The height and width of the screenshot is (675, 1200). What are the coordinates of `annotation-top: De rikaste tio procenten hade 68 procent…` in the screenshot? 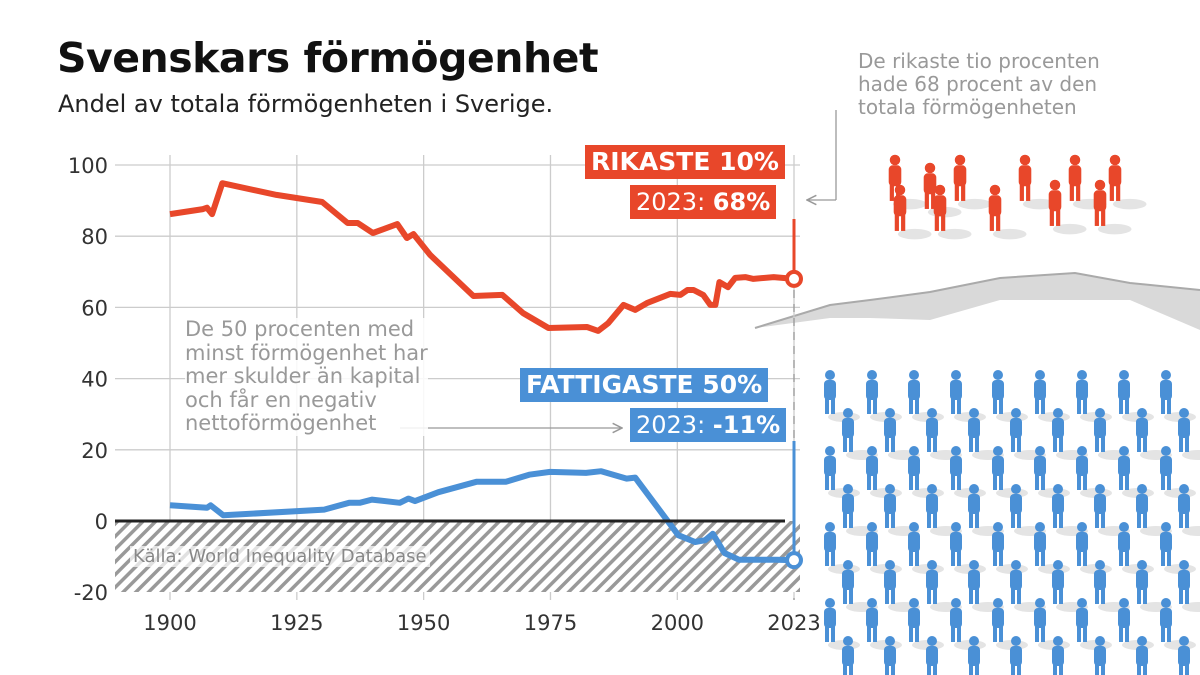 It's located at (979, 84).